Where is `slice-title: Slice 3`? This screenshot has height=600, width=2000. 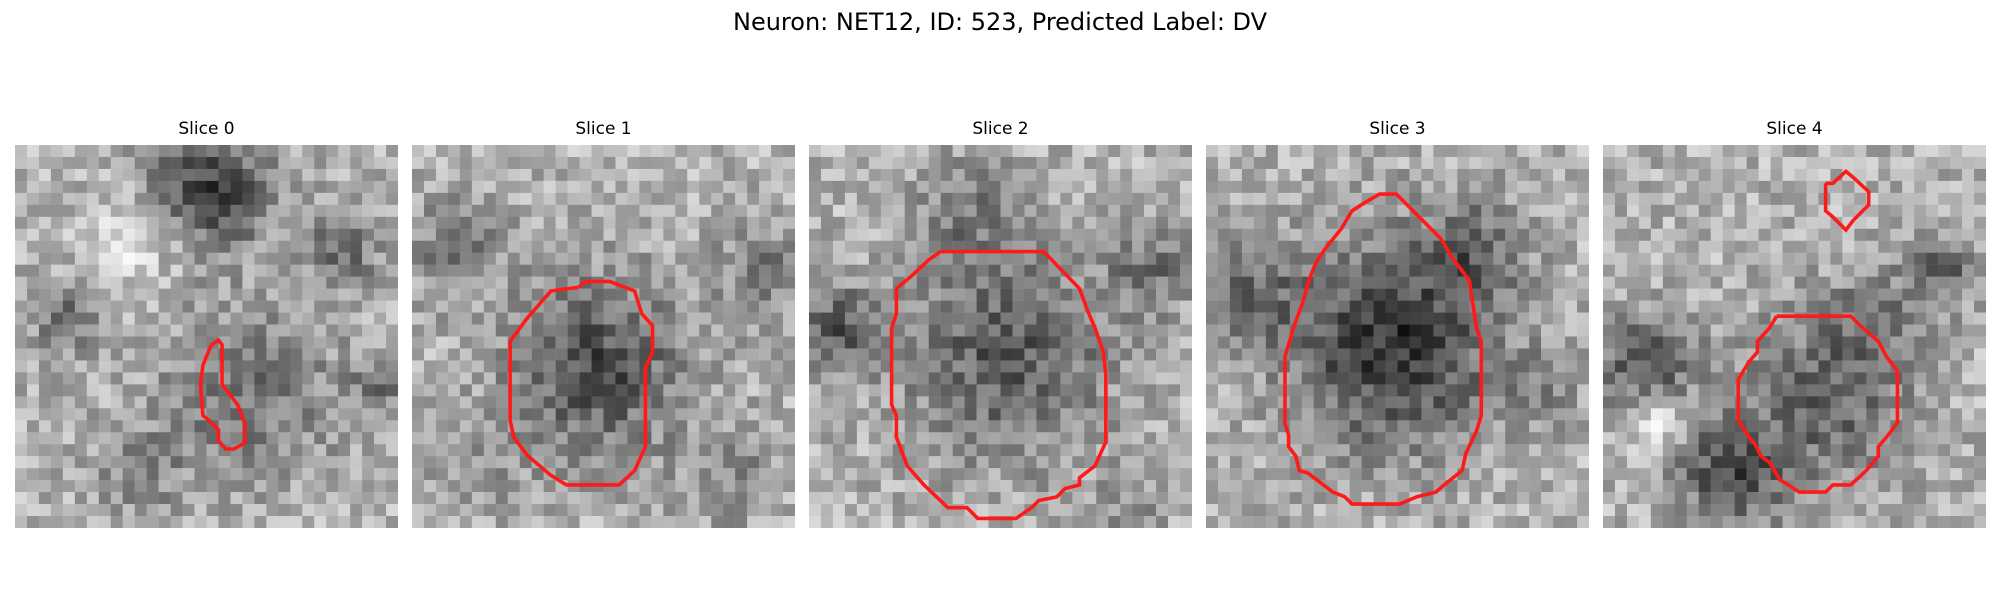
slice-title: Slice 3 is located at coordinates (1397, 129).